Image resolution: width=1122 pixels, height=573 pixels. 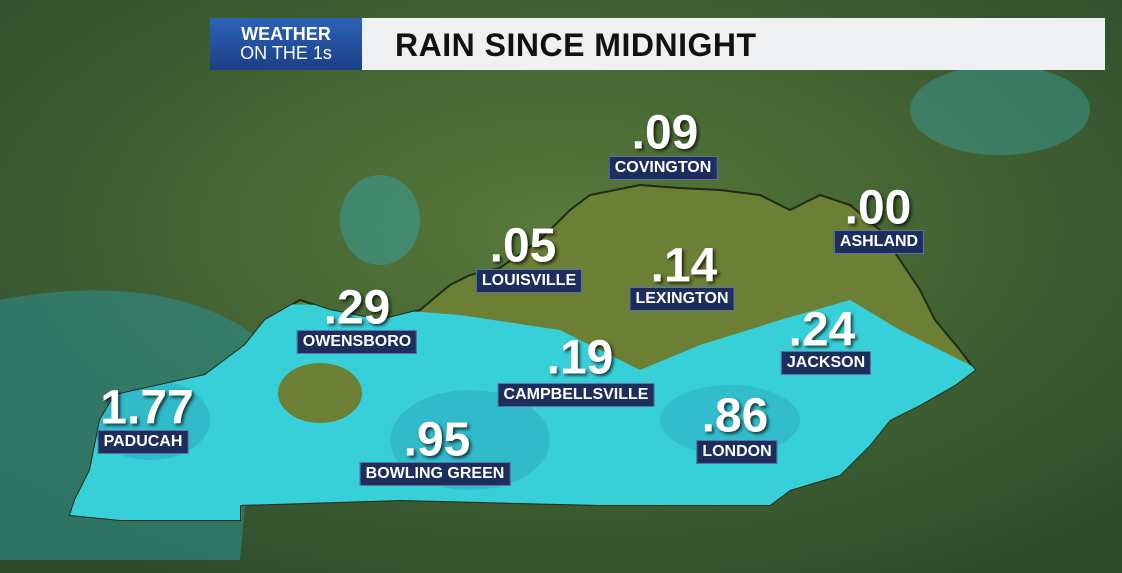 I want to click on city-label: PADUCAH, so click(x=143, y=442).